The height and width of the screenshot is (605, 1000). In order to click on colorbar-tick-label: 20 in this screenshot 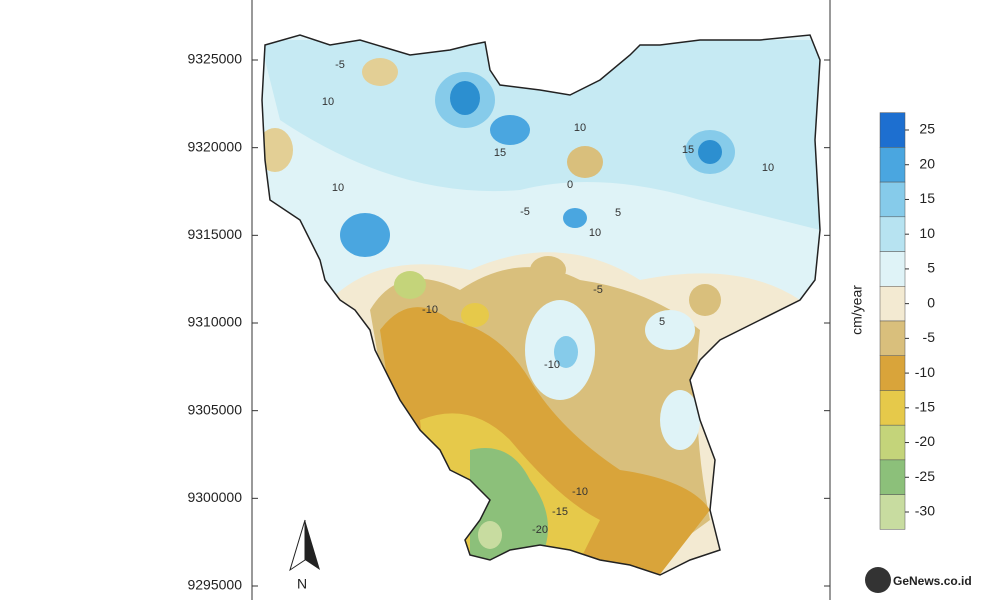, I will do `click(927, 163)`.